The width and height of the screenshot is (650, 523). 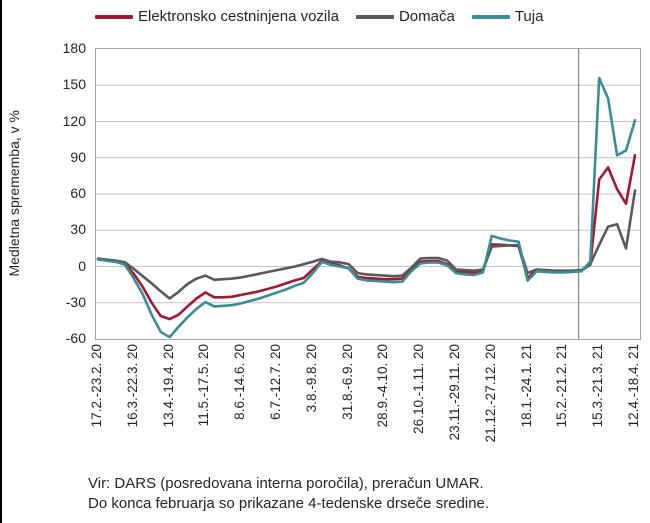 I want to click on x-axis-label: 8.6.-14.6. 20, so click(x=240, y=382).